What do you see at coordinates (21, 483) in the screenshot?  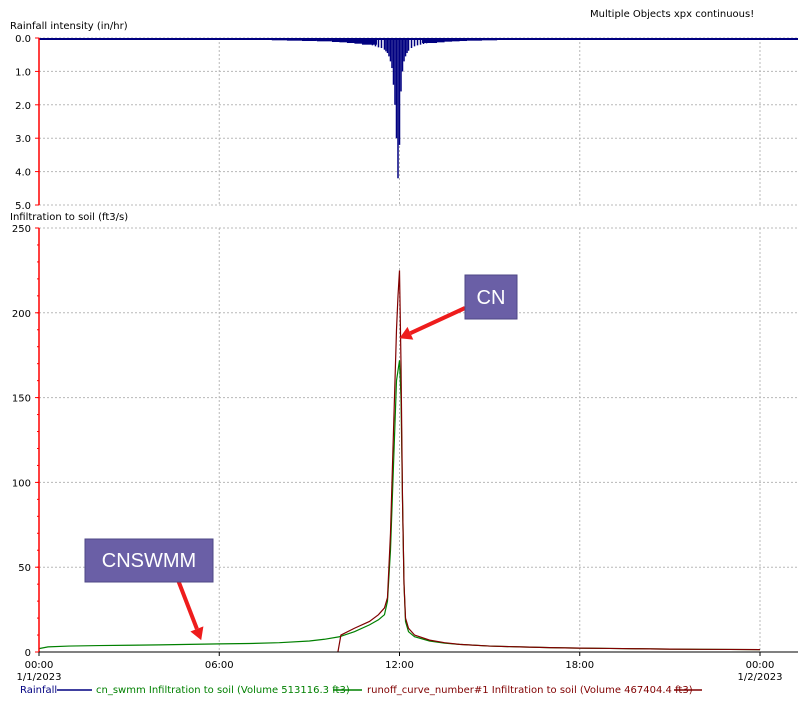 I see `infiltration-tick-label: 100` at bounding box center [21, 483].